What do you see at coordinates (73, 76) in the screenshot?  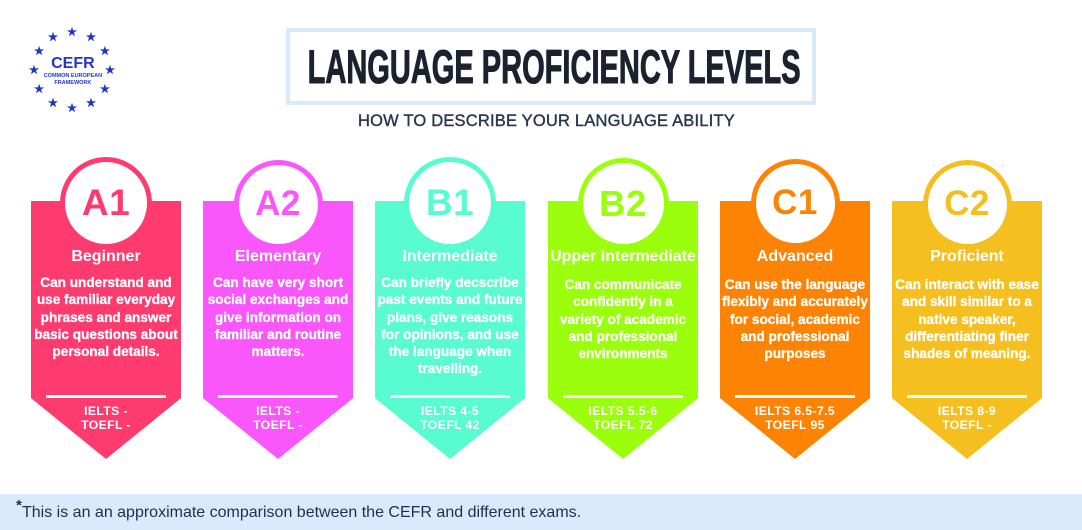 I see `svg-text: COMMON EUROPEAN` at bounding box center [73, 76].